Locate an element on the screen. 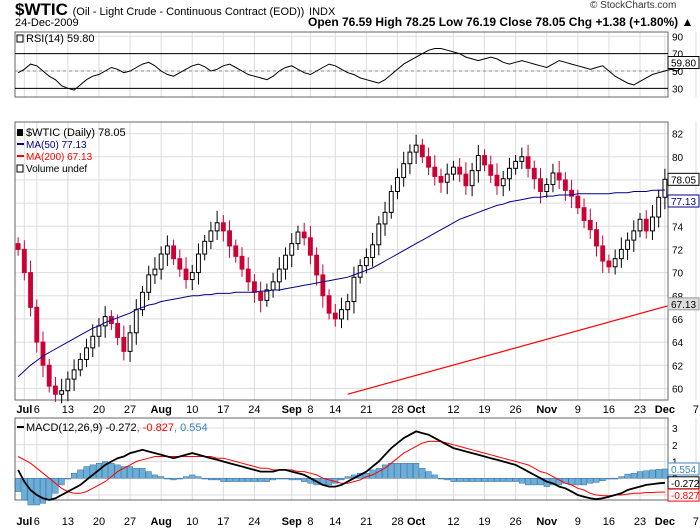  rsi-y-tick-label: 30 is located at coordinates (678, 89).